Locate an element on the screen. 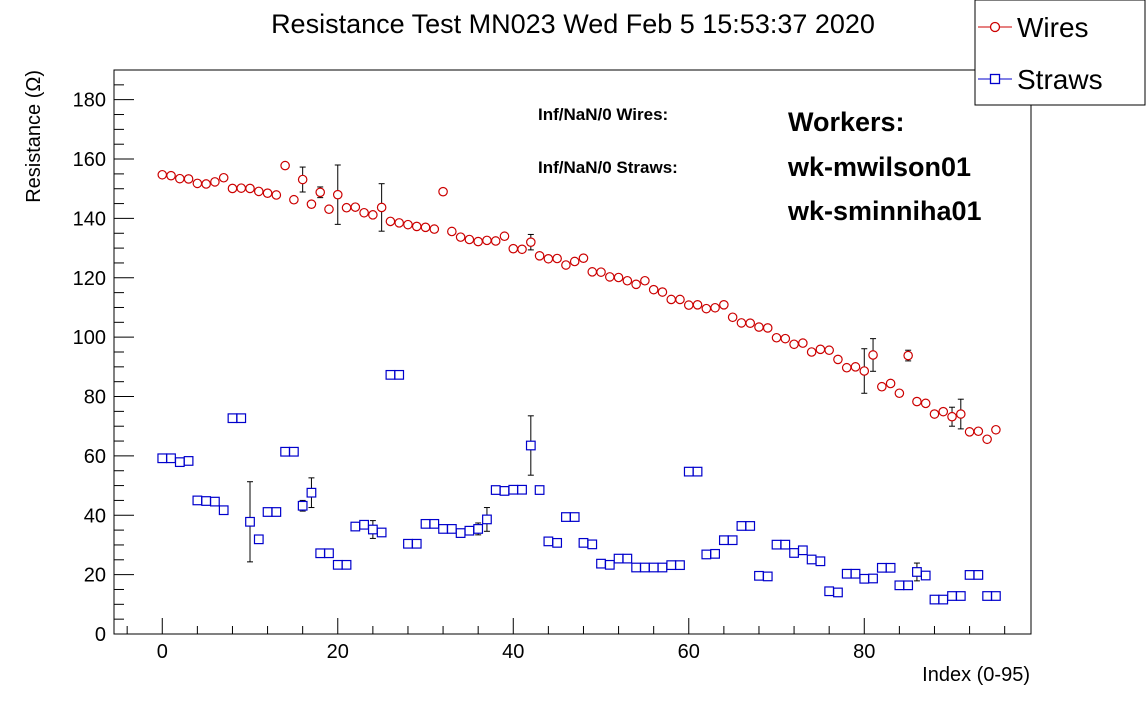 The height and width of the screenshot is (705, 1146). worker-1: wk-mwilson01 is located at coordinates (879, 167).